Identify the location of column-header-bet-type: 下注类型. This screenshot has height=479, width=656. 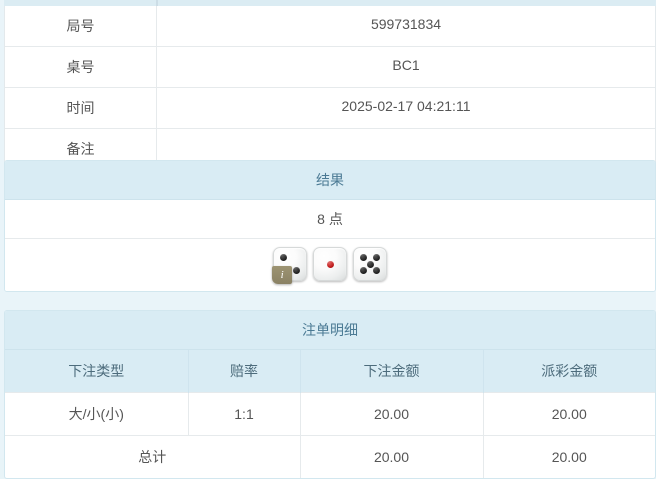
(97, 371).